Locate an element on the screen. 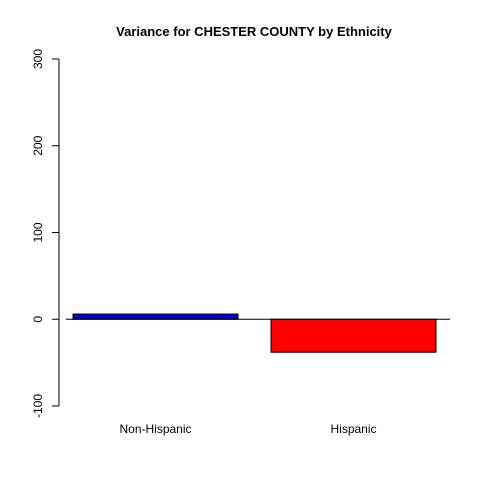 Image resolution: width=480 pixels, height=480 pixels. bar-hispanic is located at coordinates (353, 335).